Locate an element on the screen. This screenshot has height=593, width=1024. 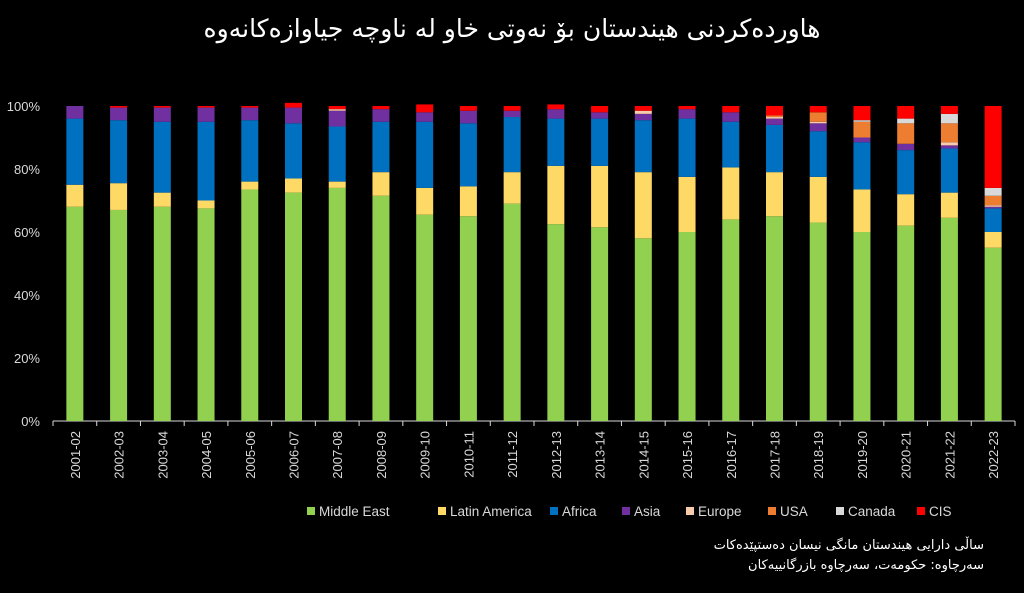
x-tick-label: 2004-05 is located at coordinates (206, 455).